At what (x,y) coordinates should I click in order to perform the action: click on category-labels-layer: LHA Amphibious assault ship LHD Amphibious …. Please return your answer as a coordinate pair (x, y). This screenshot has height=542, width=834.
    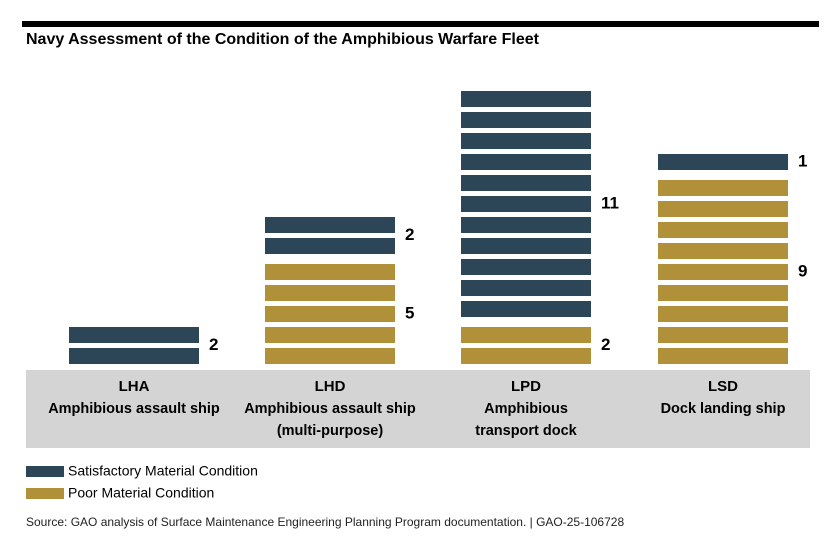
    Looking at the image, I should click on (416, 408).